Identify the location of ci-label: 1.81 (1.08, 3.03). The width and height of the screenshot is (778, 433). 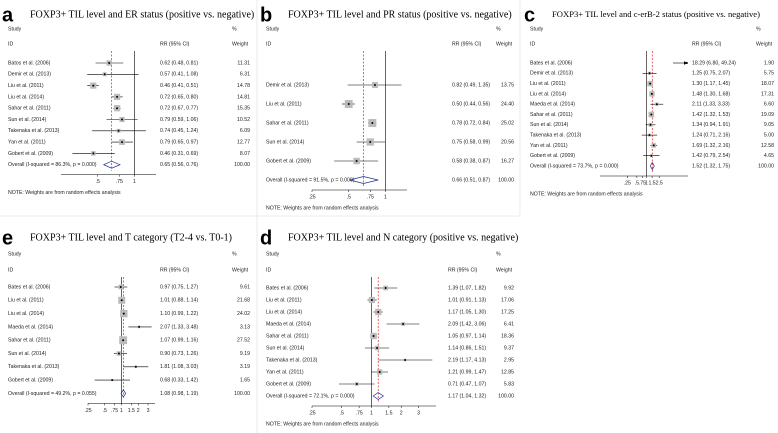
(179, 367).